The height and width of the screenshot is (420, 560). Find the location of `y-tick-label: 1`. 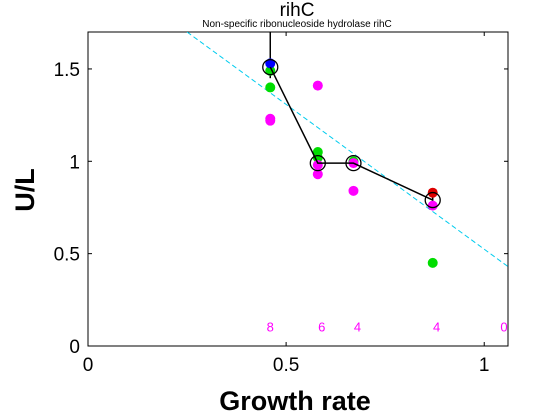

y-tick-label: 1 is located at coordinates (74, 162).